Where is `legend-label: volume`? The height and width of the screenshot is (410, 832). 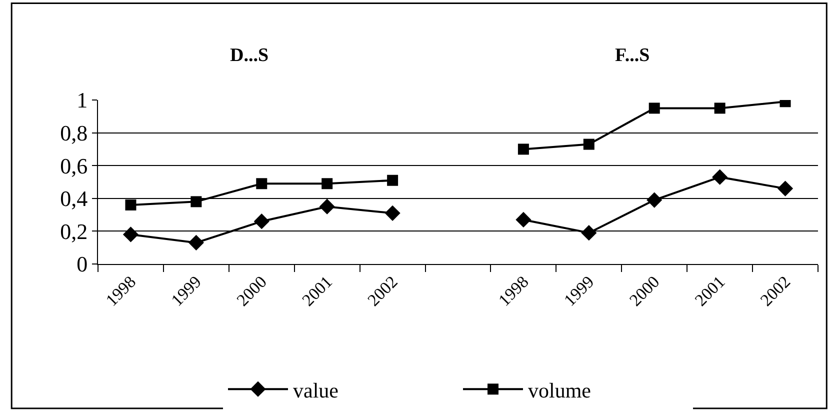 legend-label: volume is located at coordinates (559, 390).